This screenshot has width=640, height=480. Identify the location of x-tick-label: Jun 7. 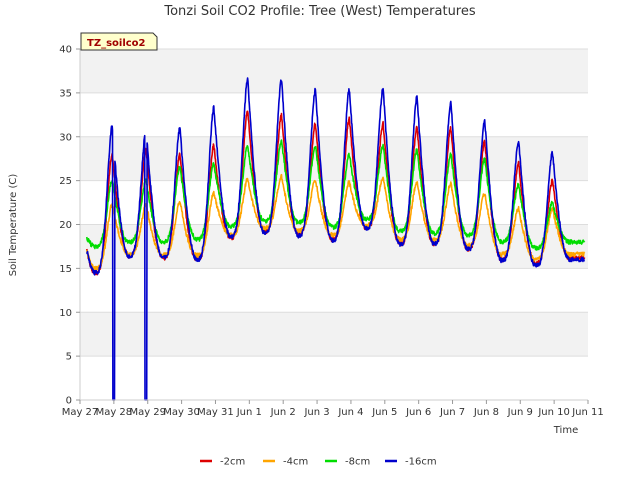
(452, 412).